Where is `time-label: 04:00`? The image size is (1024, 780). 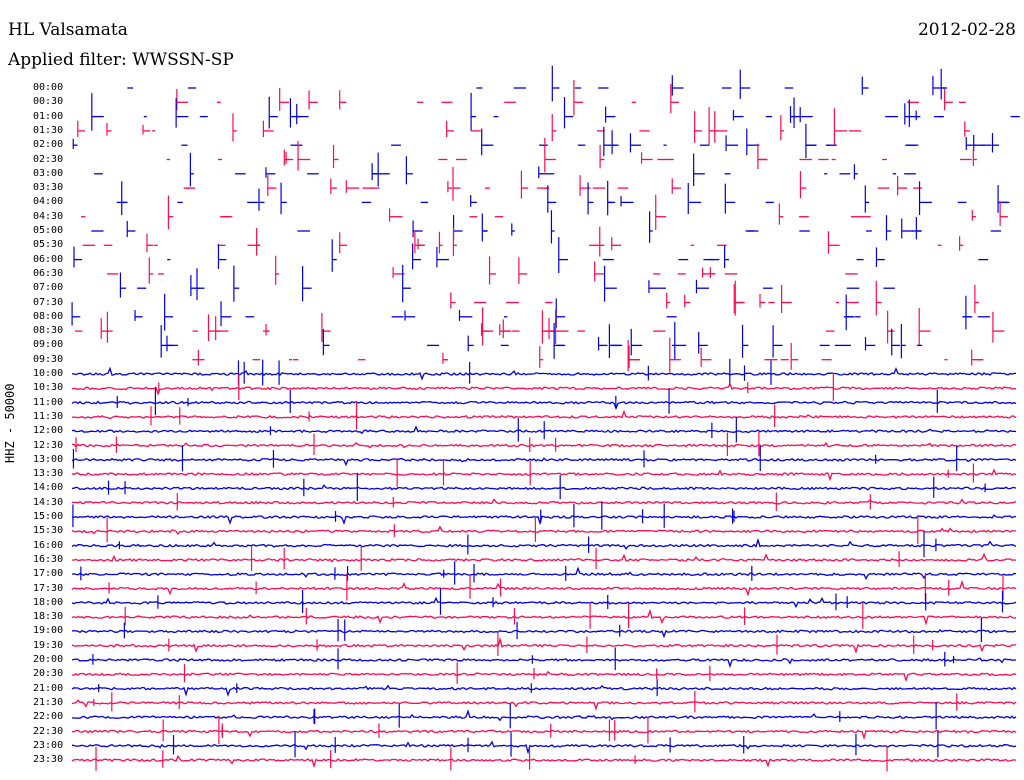 time-label: 04:00 is located at coordinates (48, 202).